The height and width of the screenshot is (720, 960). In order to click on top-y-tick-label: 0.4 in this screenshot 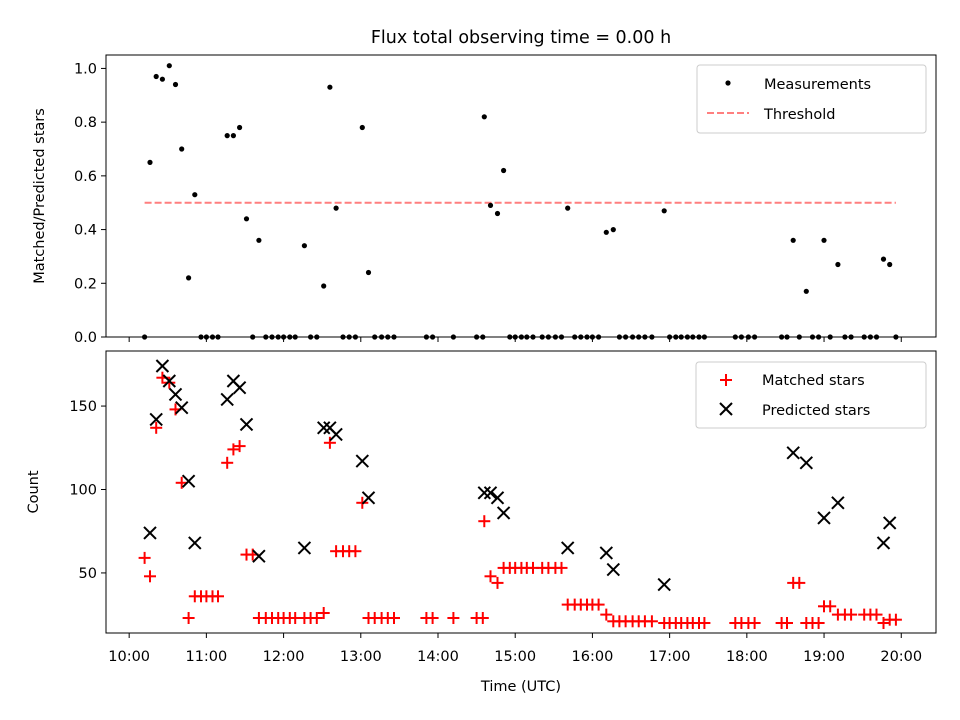, I will do `click(85, 231)`.